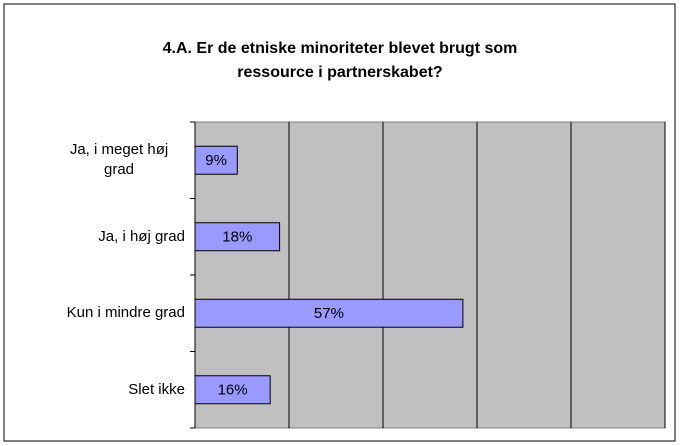 The width and height of the screenshot is (680, 446). I want to click on data-label: 9%, so click(216, 160).